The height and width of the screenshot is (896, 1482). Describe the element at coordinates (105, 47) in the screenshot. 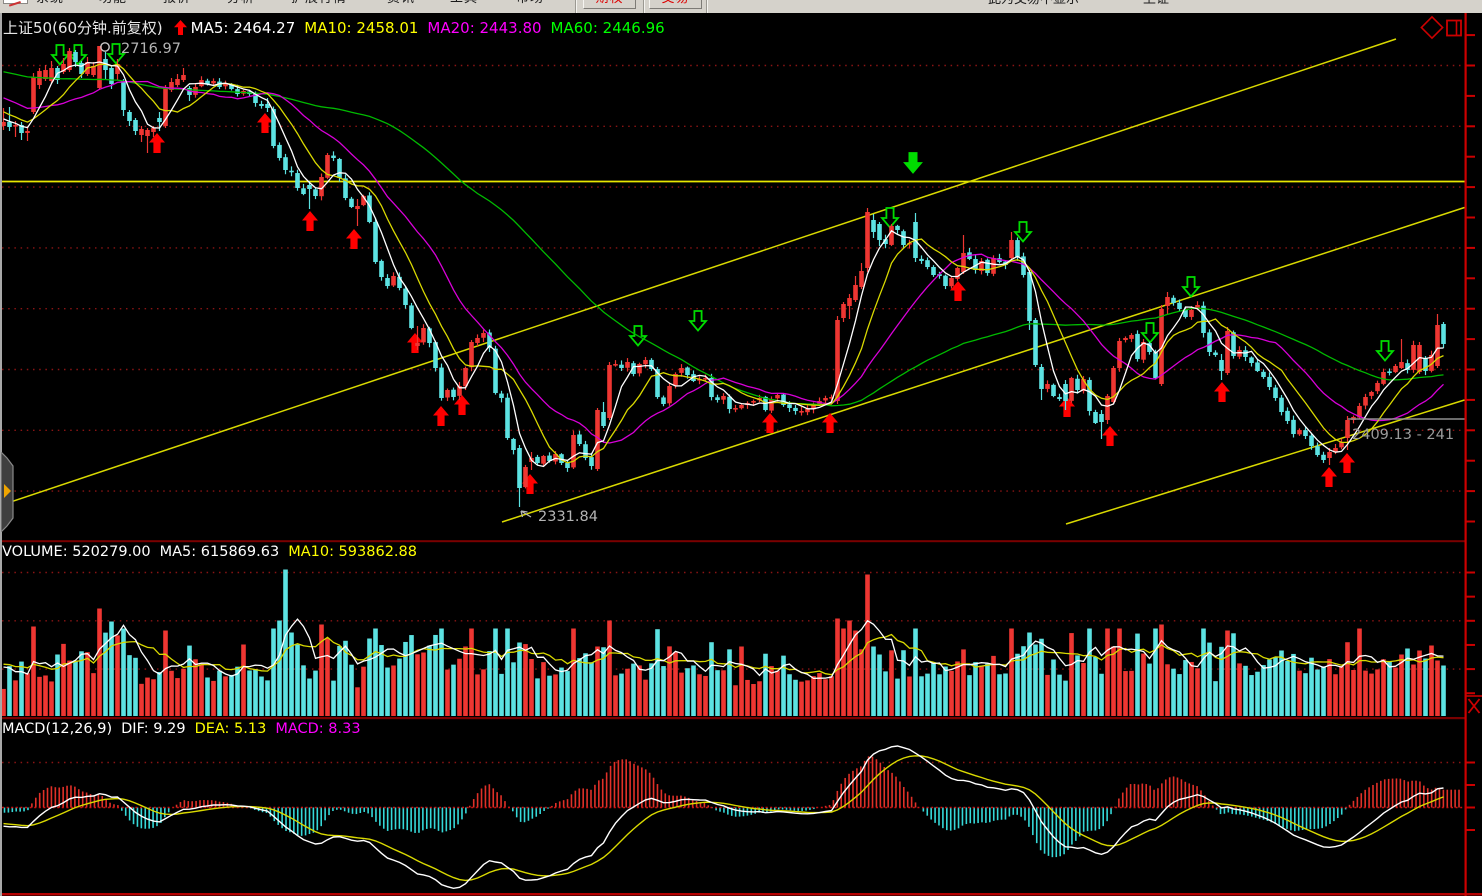

I see `peak-circle-marker` at that location.